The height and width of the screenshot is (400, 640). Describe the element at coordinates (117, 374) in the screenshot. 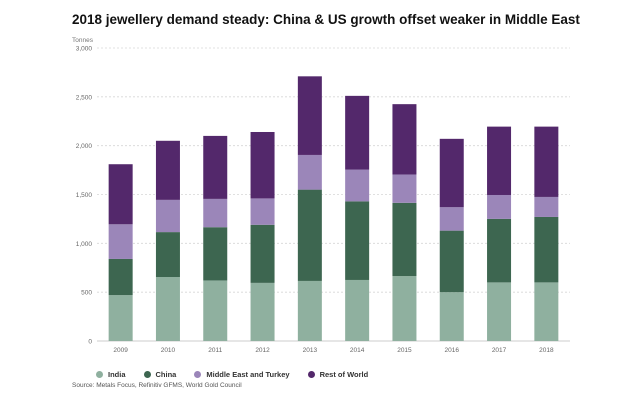

I see `legend-label: India` at that location.